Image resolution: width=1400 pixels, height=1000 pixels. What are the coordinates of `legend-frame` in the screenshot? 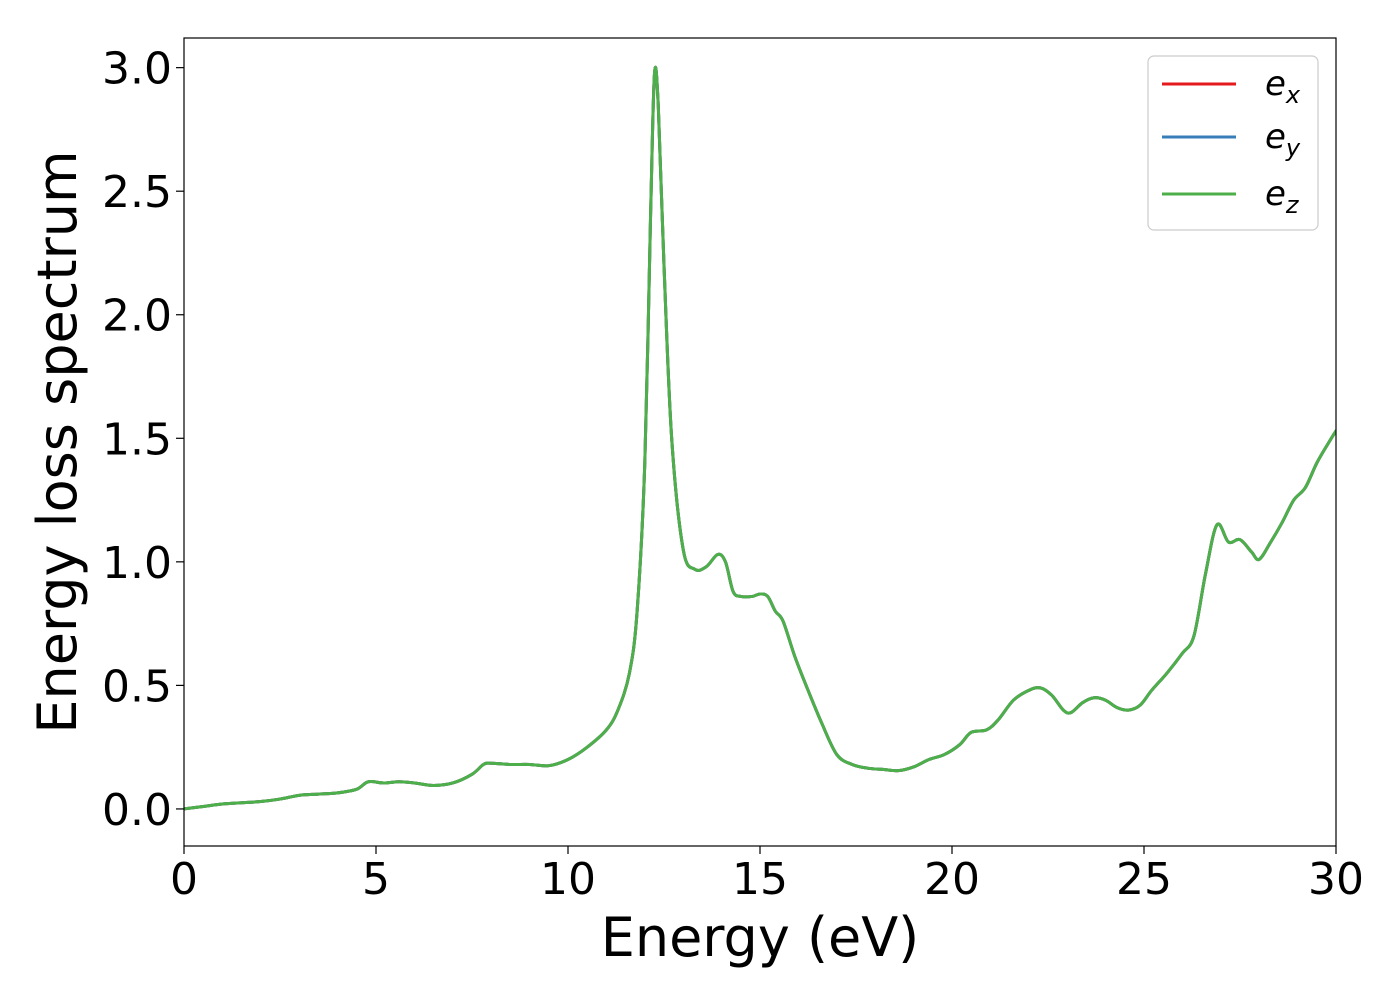 It's located at (1233, 143).